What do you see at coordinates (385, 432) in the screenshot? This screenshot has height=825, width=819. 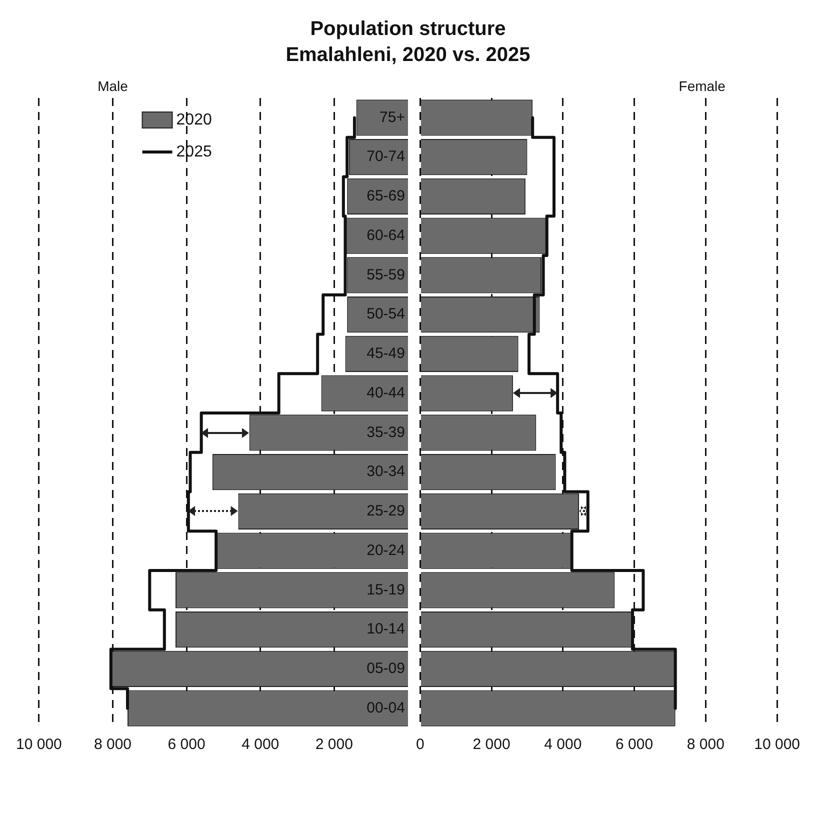 I see `y-tick-label: 35-39` at bounding box center [385, 432].